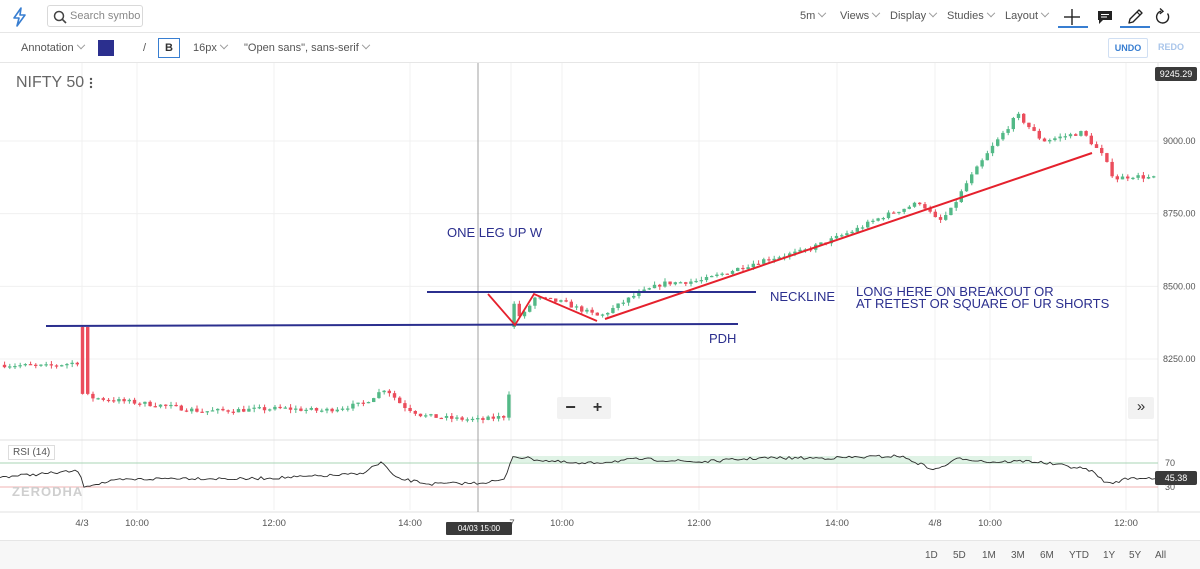  What do you see at coordinates (106, 48) in the screenshot?
I see `color-swatch` at bounding box center [106, 48].